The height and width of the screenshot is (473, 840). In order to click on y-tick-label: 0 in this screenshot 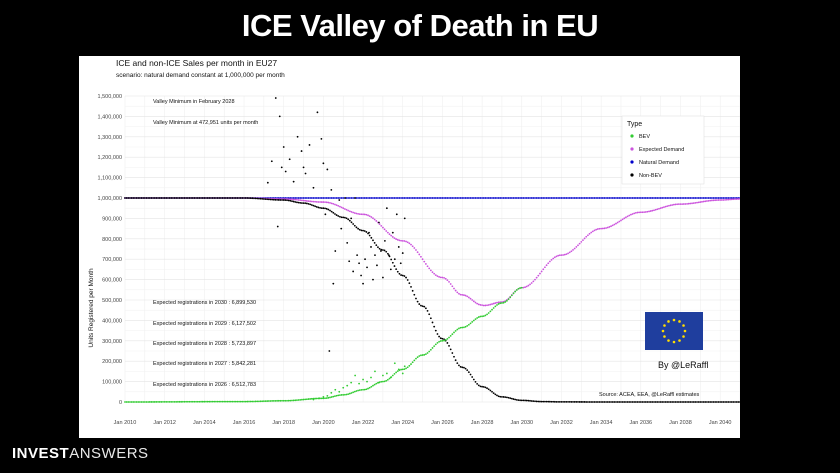, I will do `click(120, 403)`.